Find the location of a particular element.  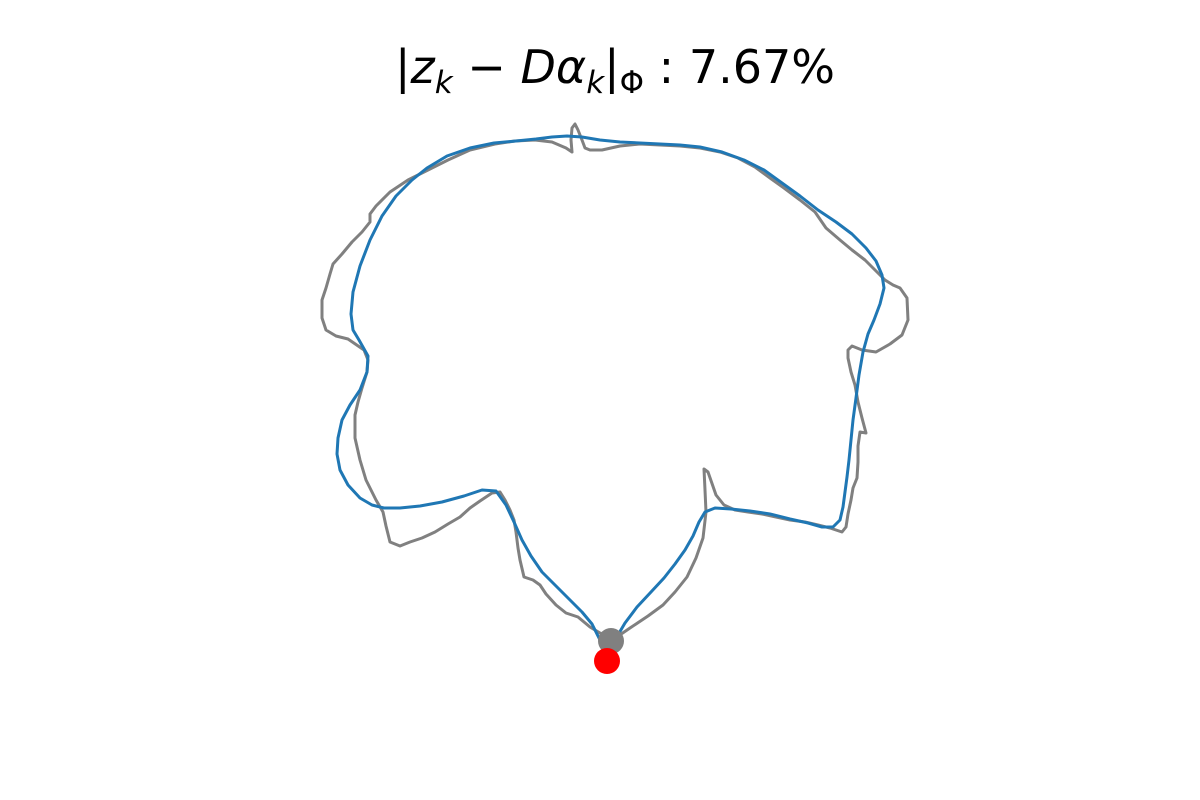

title-z: z is located at coordinates (423, 67).